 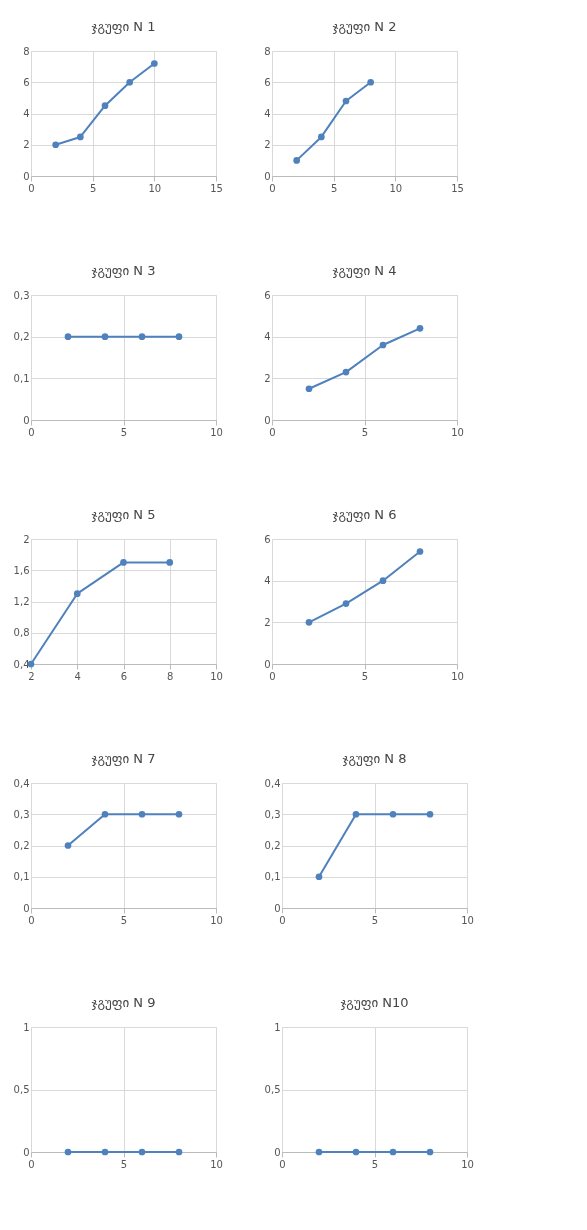 What do you see at coordinates (123, 758) in the screenshot?
I see `chart-title: ჯგუფი N 7` at bounding box center [123, 758].